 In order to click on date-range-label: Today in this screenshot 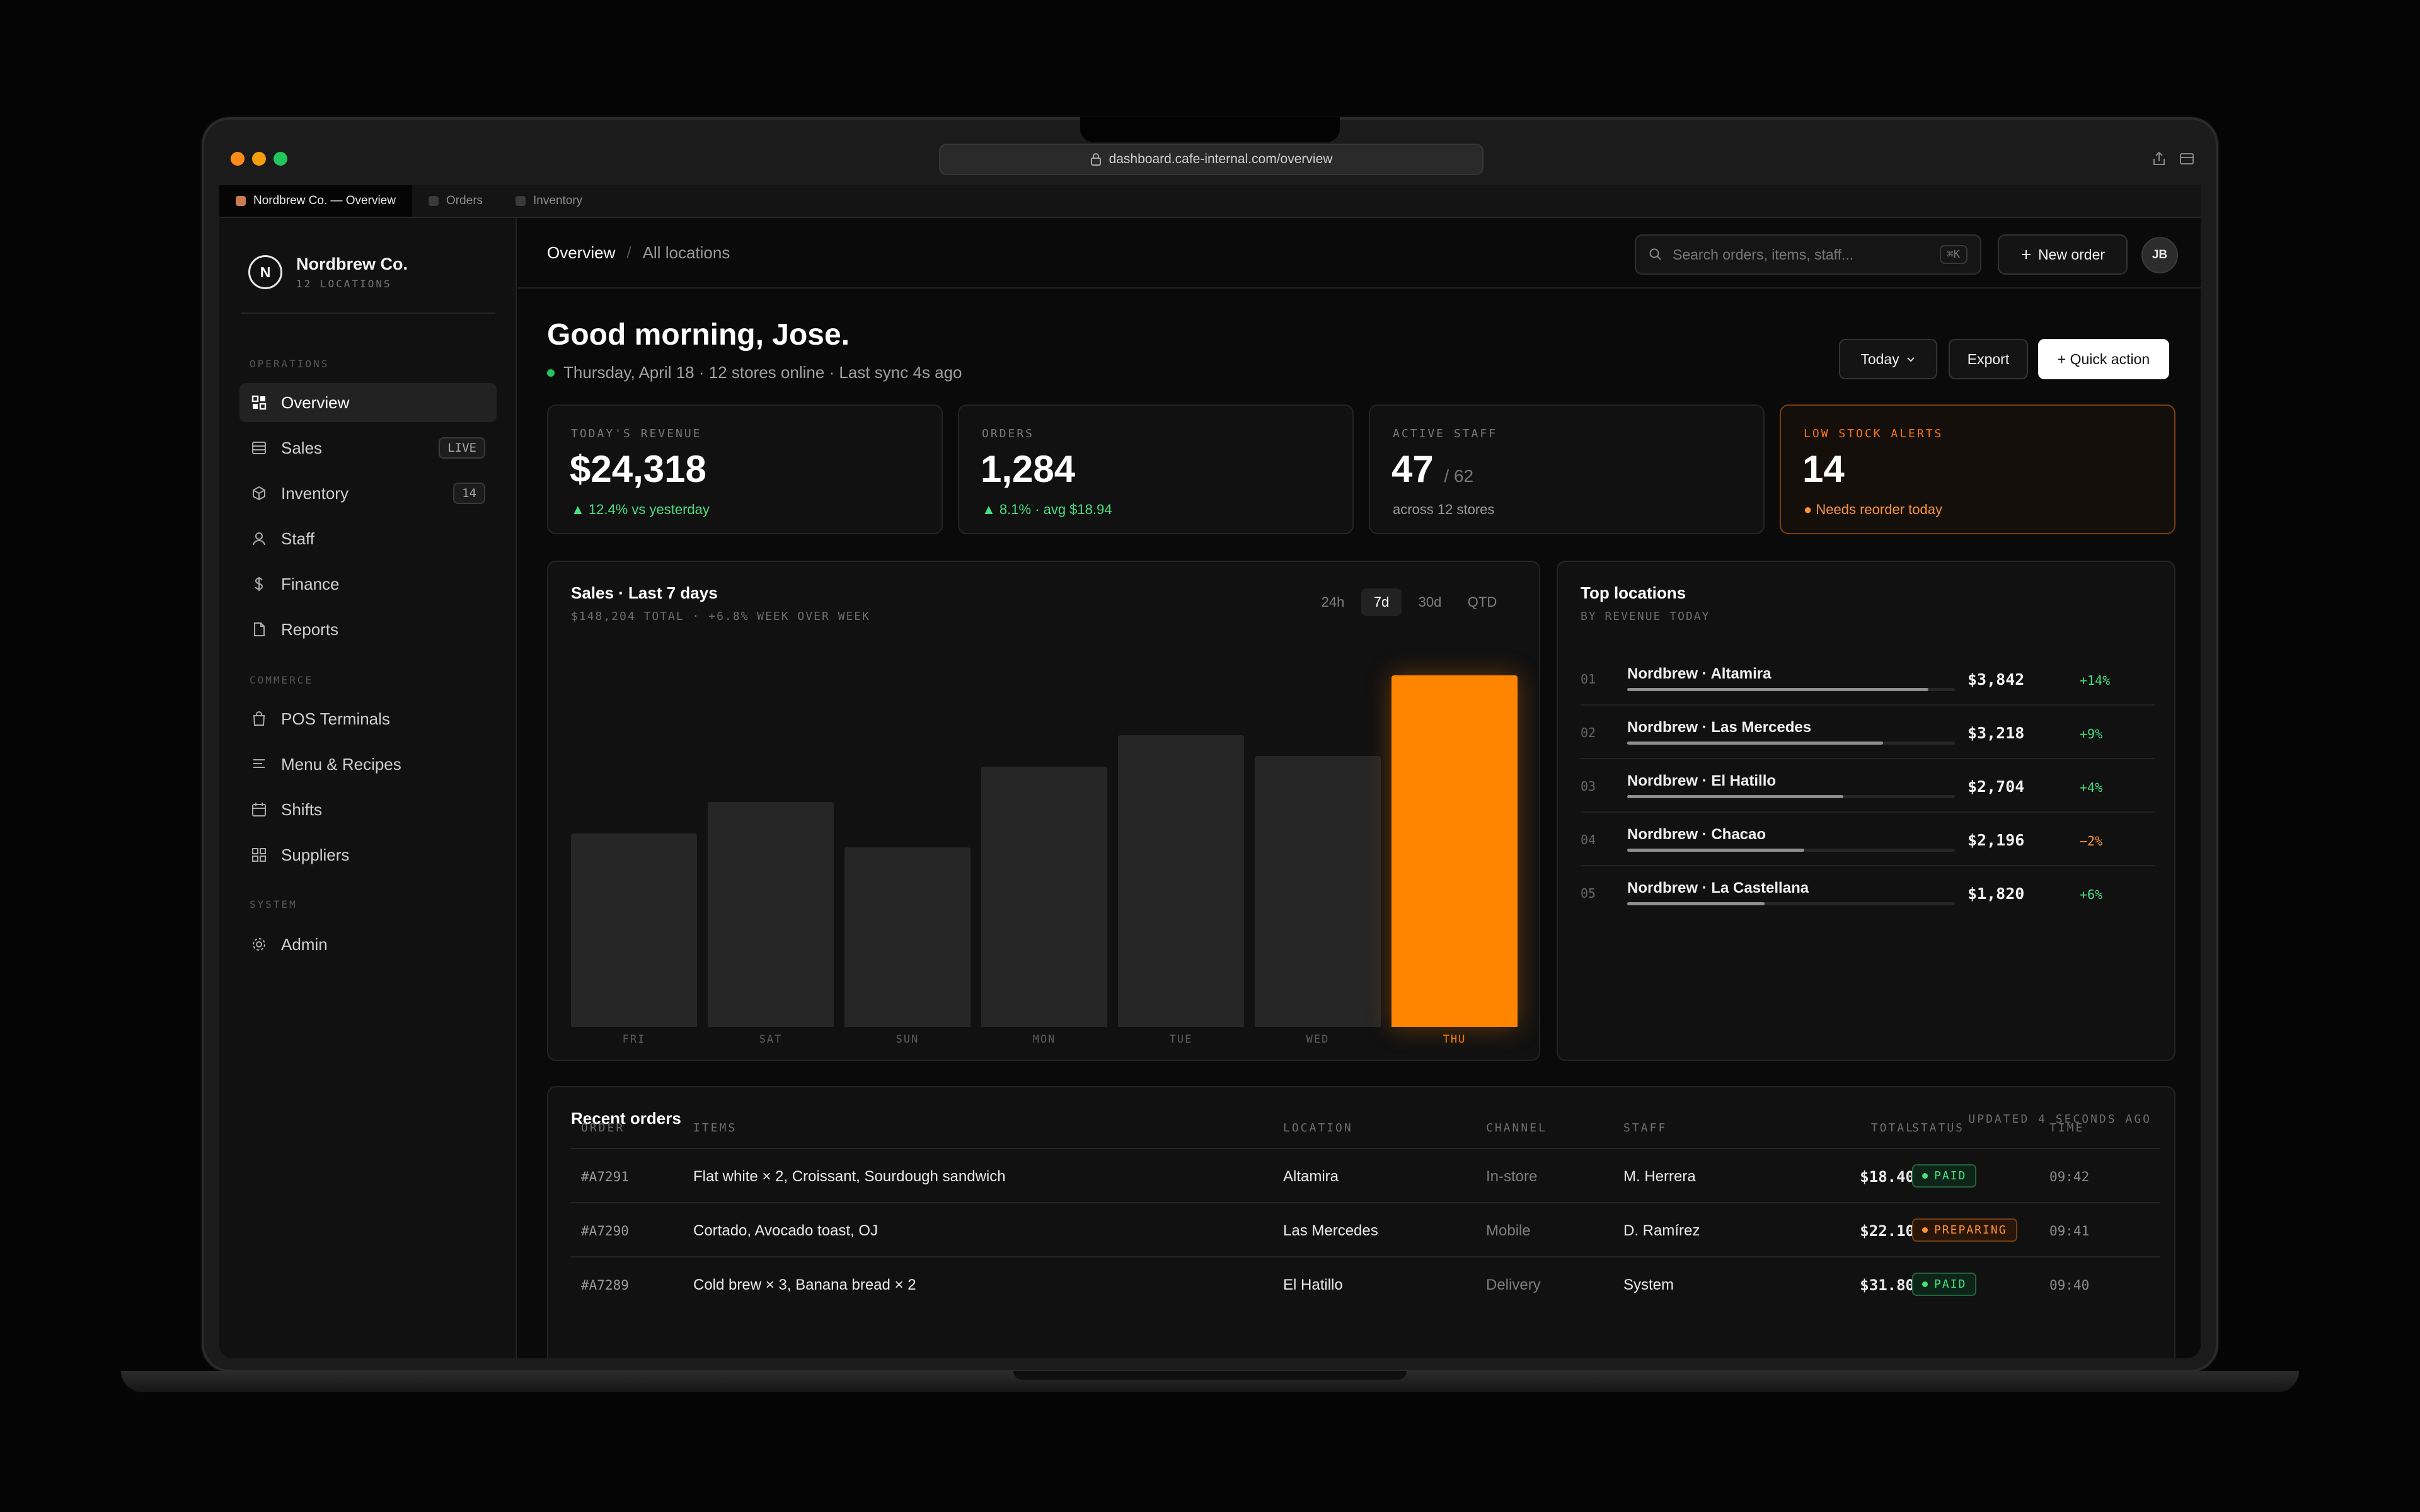, I will do `click(1880, 358)`.